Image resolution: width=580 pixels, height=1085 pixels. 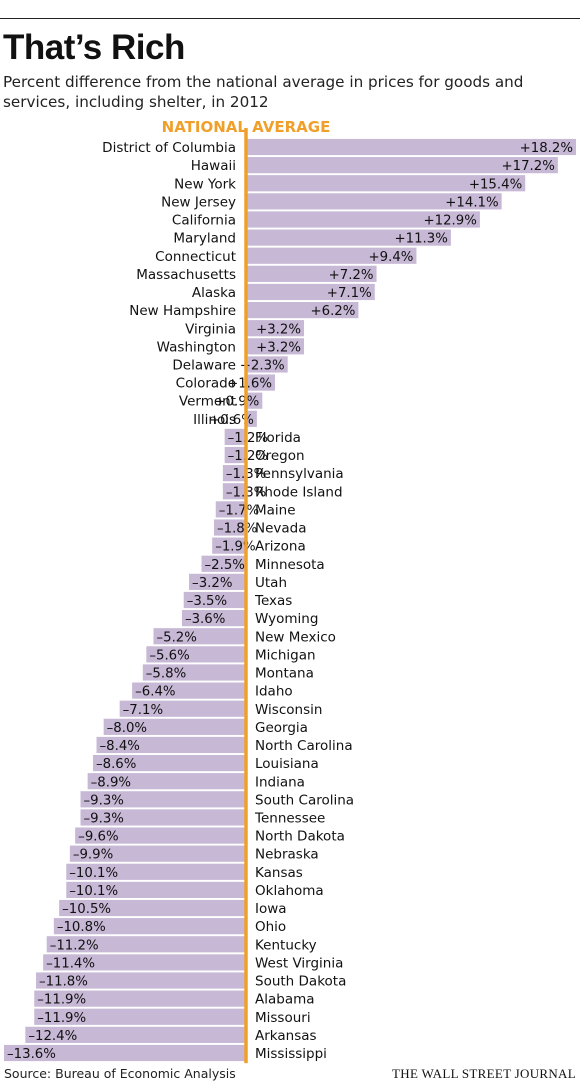 I want to click on state-label: New Jersey, so click(x=198, y=202).